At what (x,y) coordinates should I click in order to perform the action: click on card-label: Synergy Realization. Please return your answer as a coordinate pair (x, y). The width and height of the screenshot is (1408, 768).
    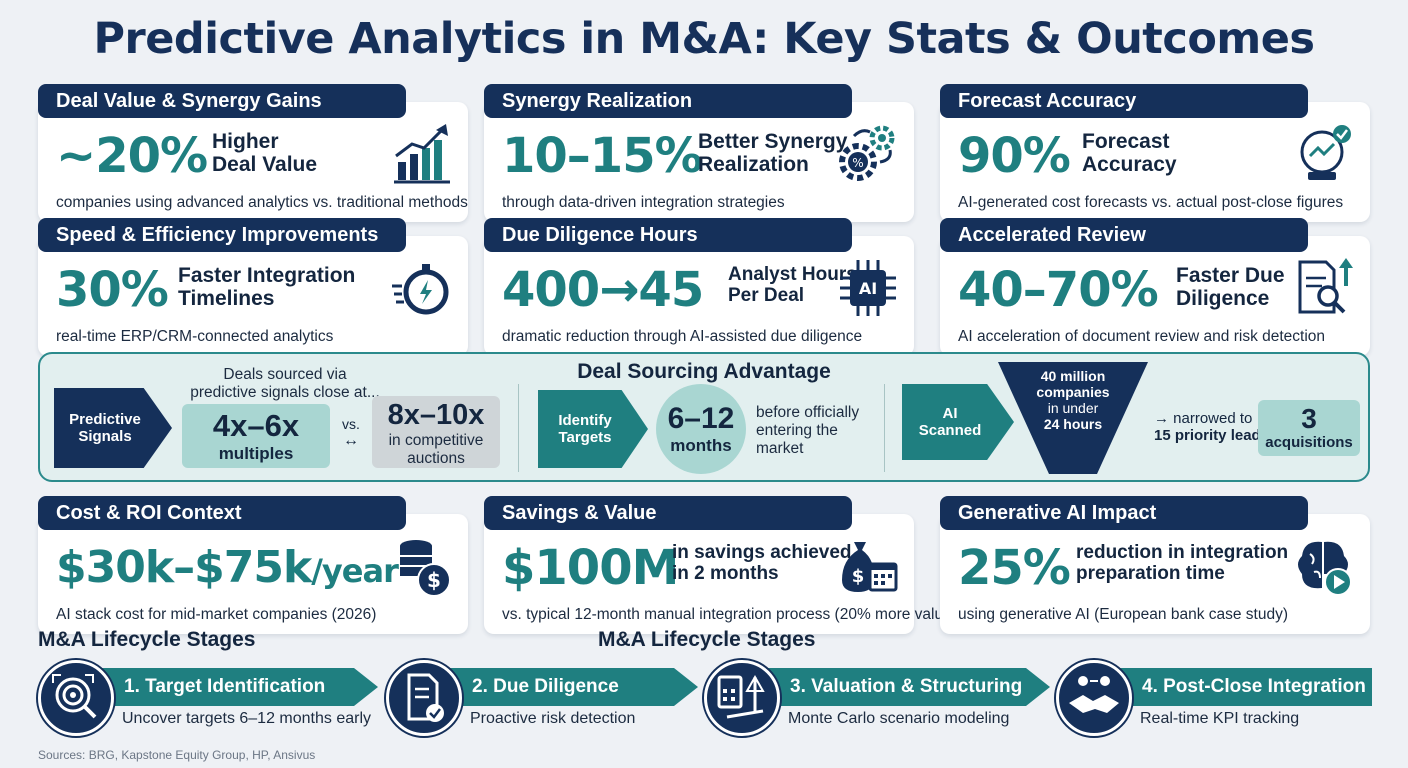
    Looking at the image, I should click on (668, 101).